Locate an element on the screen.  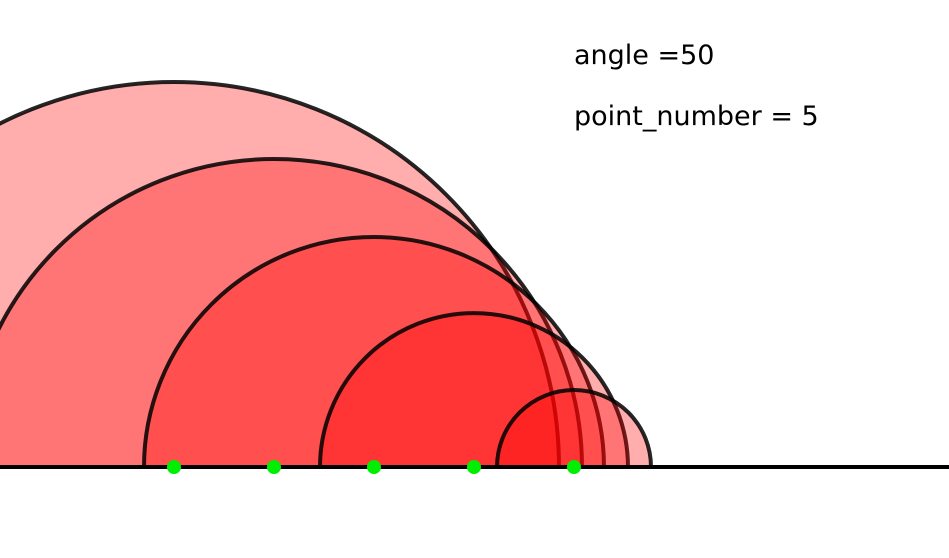
points-layer is located at coordinates (374, 467).